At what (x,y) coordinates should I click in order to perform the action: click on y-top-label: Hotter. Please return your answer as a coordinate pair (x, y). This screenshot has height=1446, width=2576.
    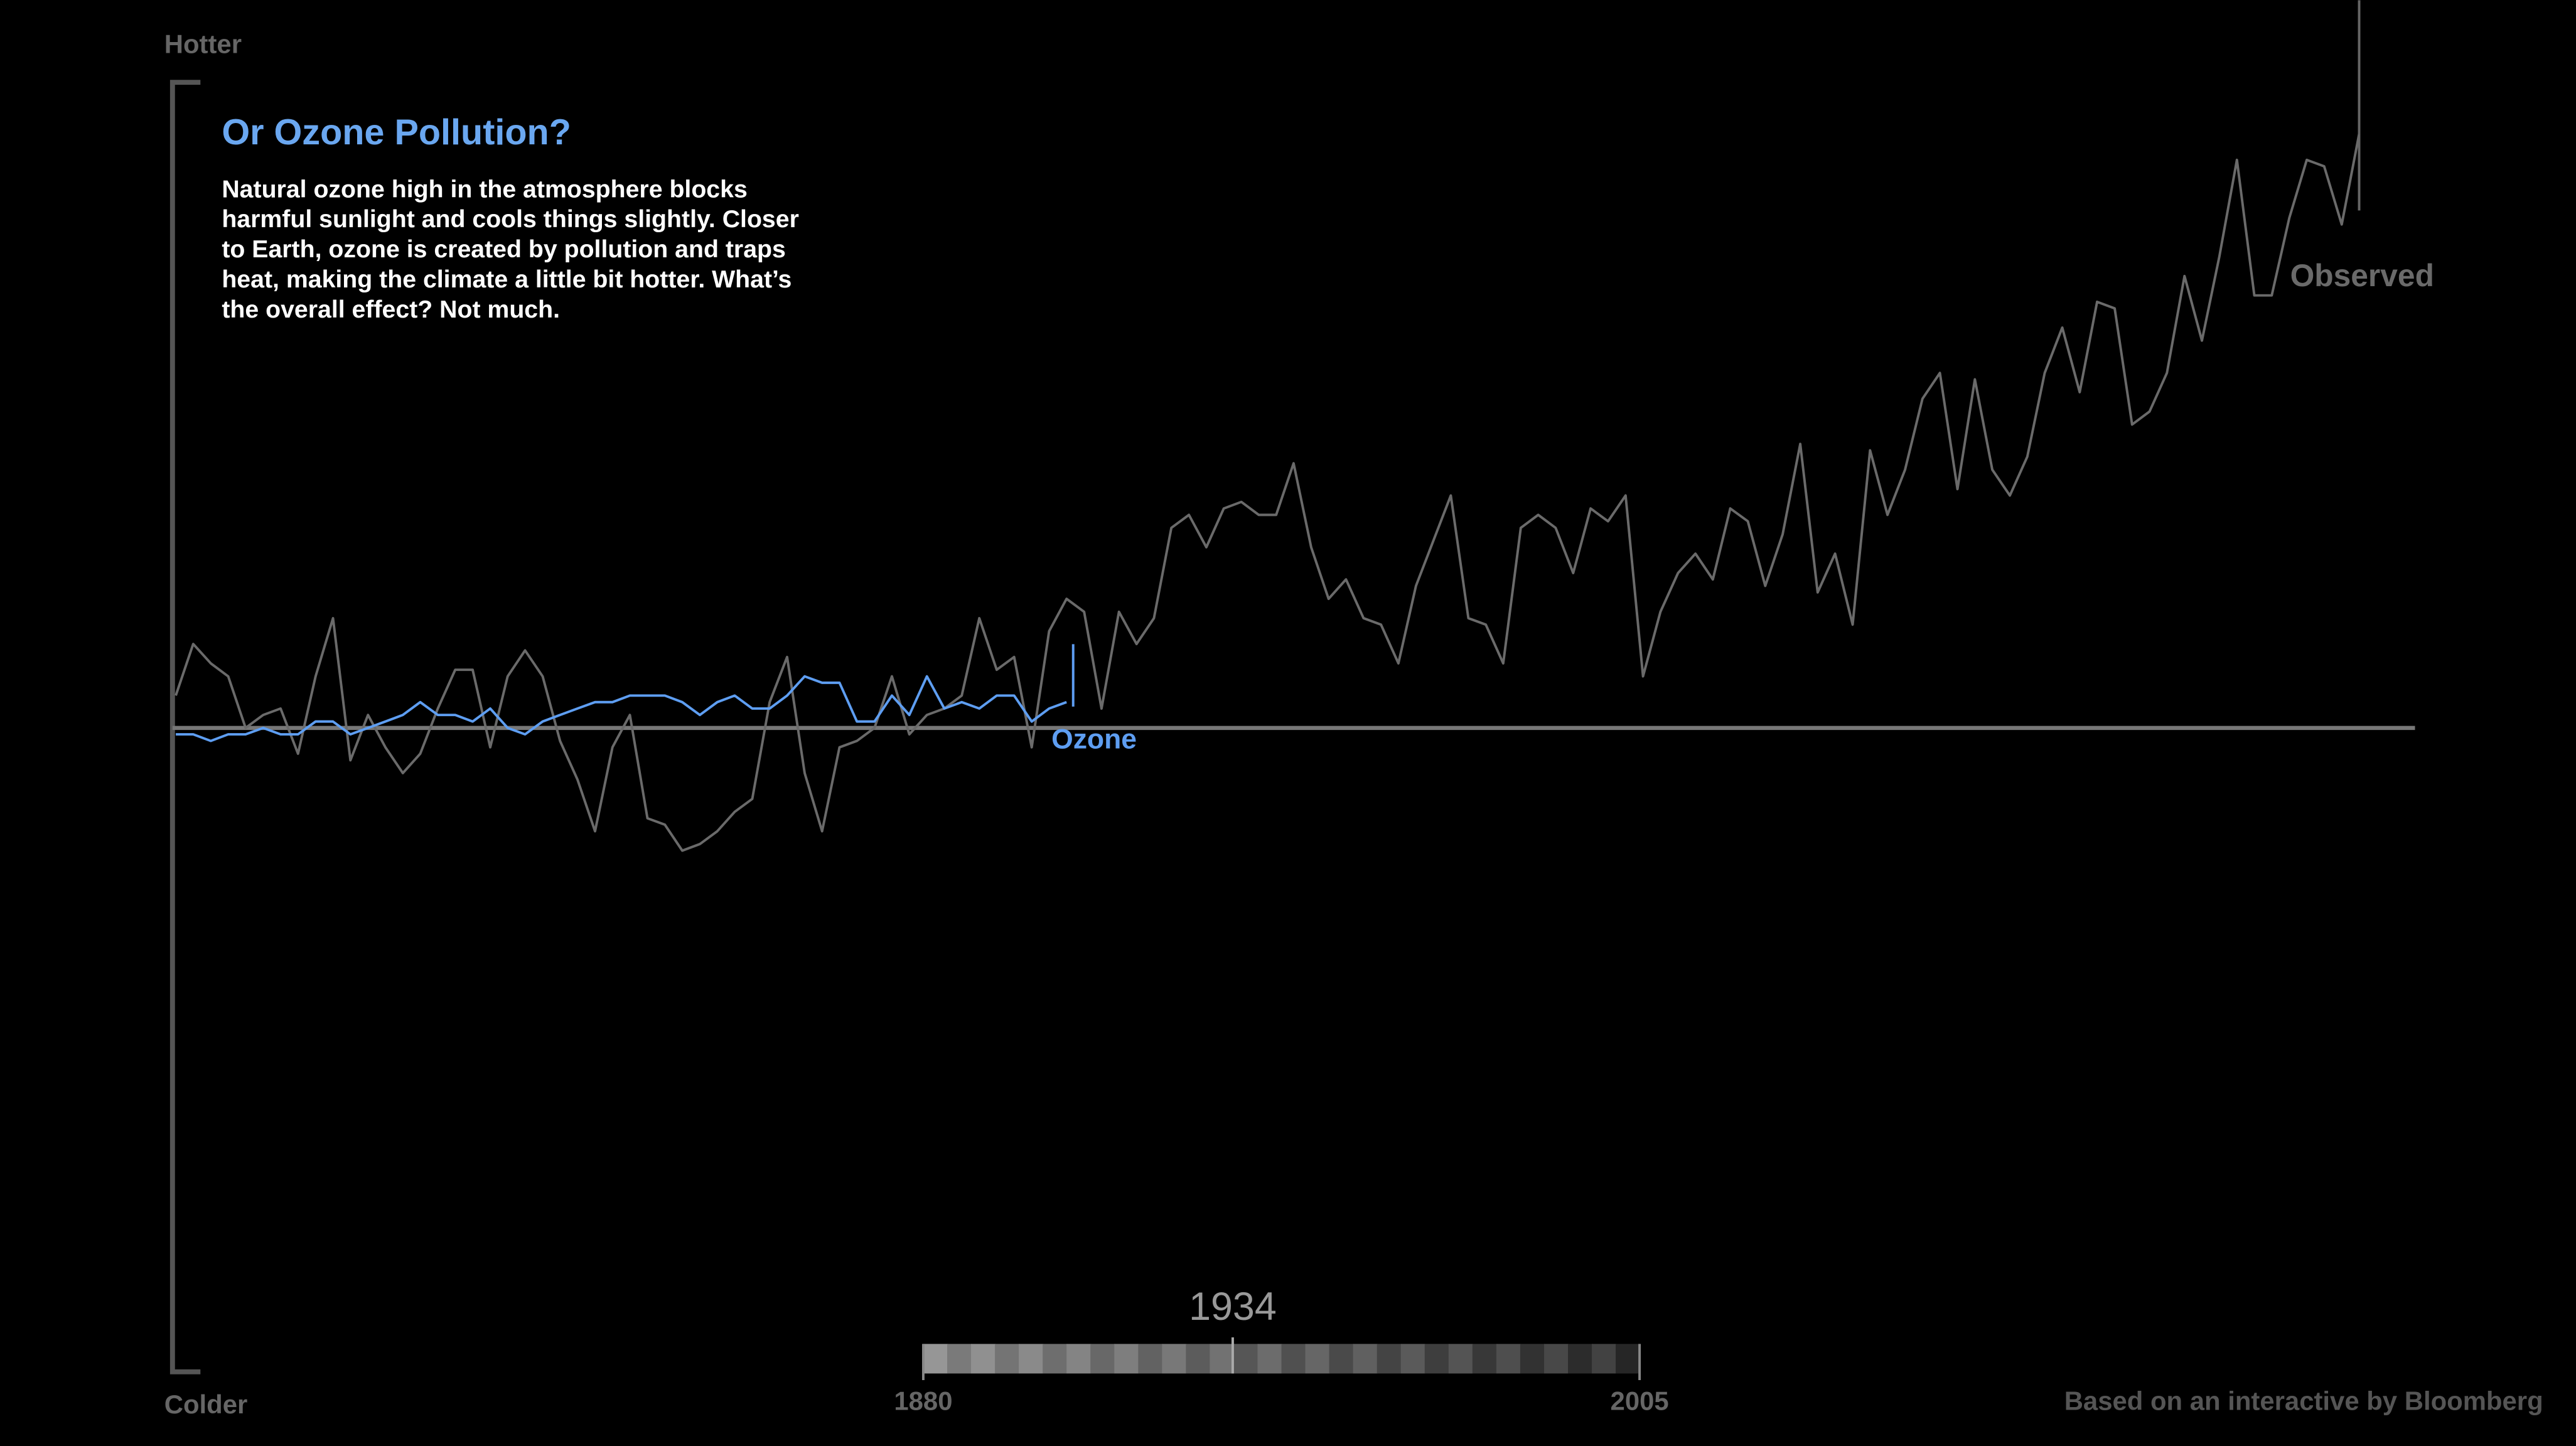
    Looking at the image, I should click on (203, 44).